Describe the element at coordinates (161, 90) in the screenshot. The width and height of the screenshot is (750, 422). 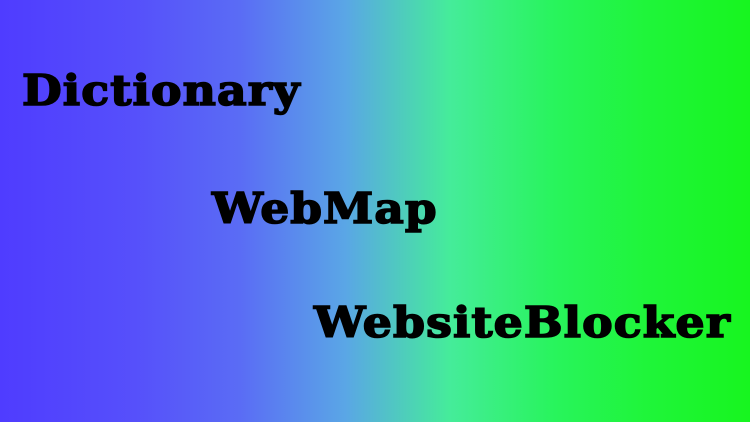
I see `label-dictionary: Dictionary` at that location.